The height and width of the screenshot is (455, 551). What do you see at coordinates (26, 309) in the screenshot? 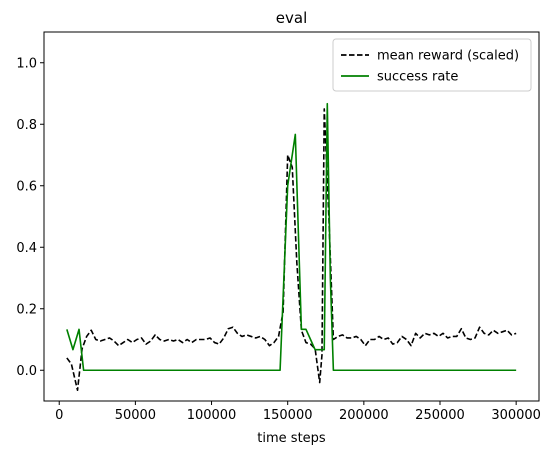
I see `y-tick-label: 0.2` at bounding box center [26, 309].